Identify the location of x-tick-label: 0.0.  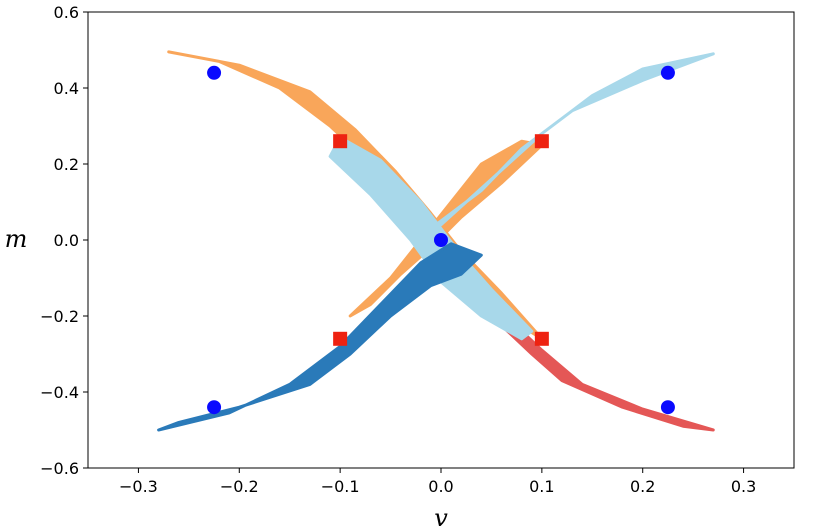
(440, 486).